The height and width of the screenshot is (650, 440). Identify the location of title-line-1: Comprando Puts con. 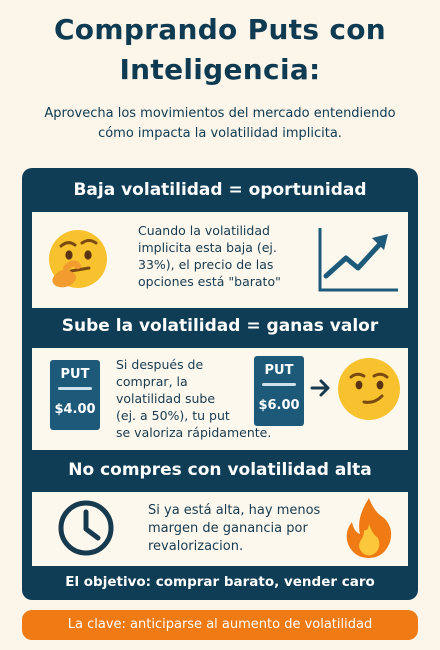
(220, 29).